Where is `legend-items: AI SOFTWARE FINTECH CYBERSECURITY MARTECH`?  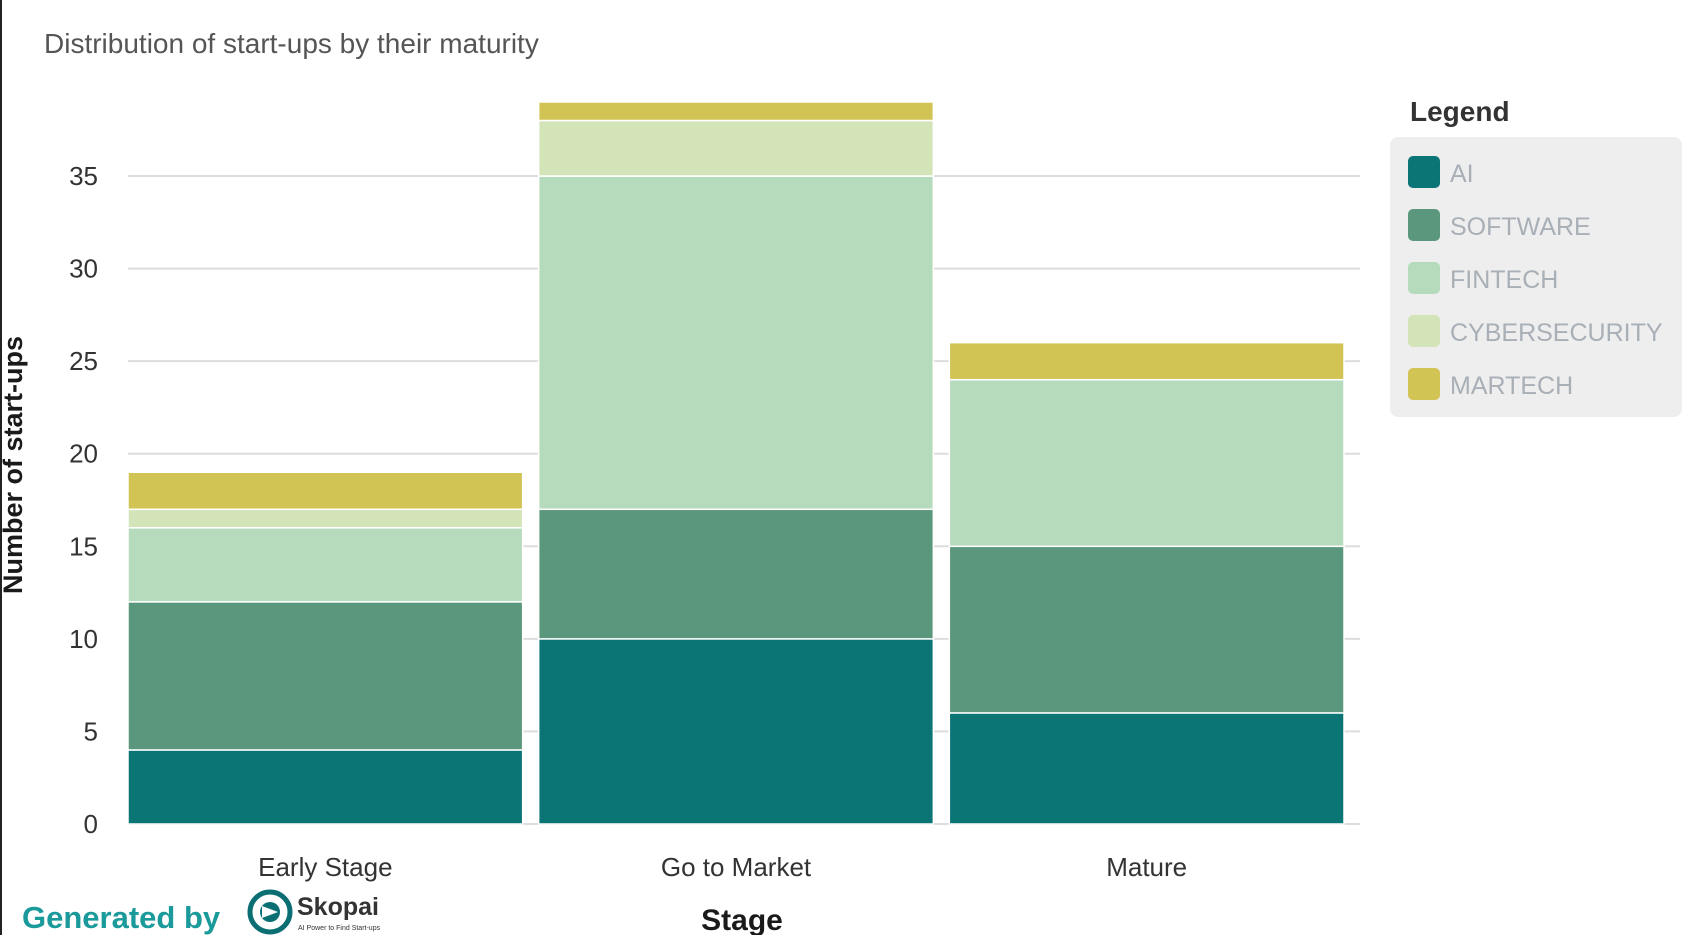 legend-items: AI SOFTWARE FINTECH CYBERSECURITY MARTECH is located at coordinates (1535, 278).